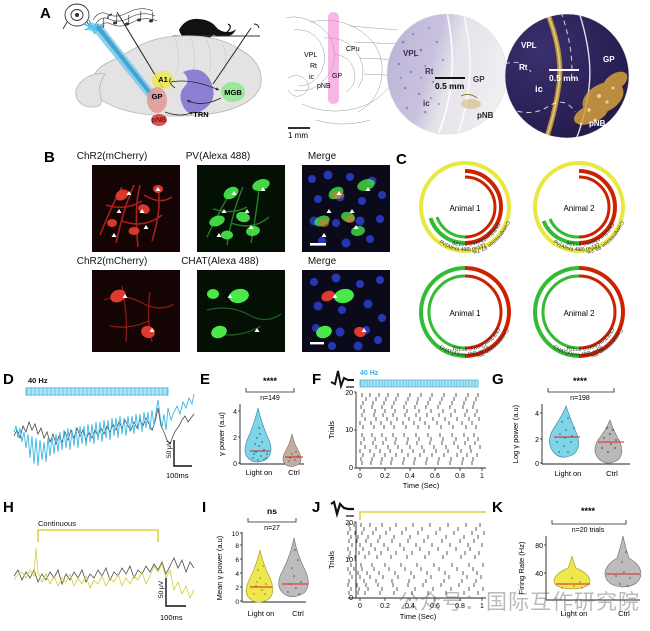  Describe the element at coordinates (104, 426) in the screenshot. I see `paneld-ctrl-trace` at that location.